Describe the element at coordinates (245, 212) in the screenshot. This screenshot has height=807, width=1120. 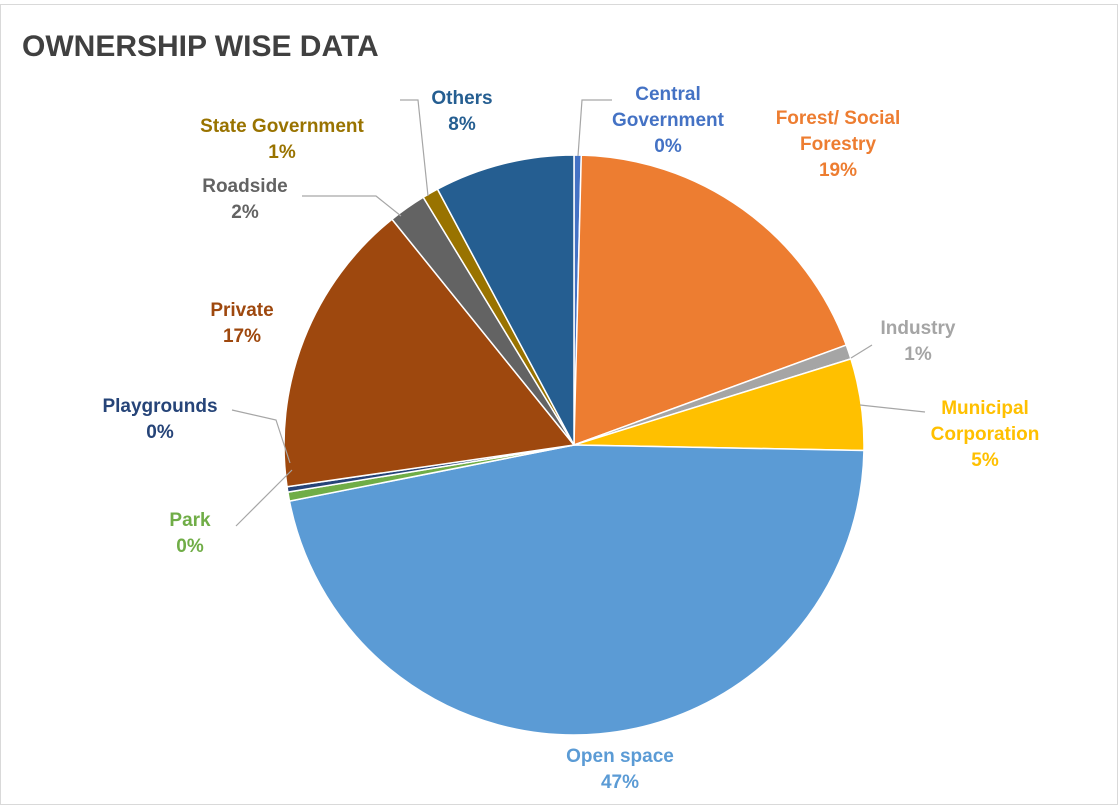
I see `slice-value: 2%` at that location.